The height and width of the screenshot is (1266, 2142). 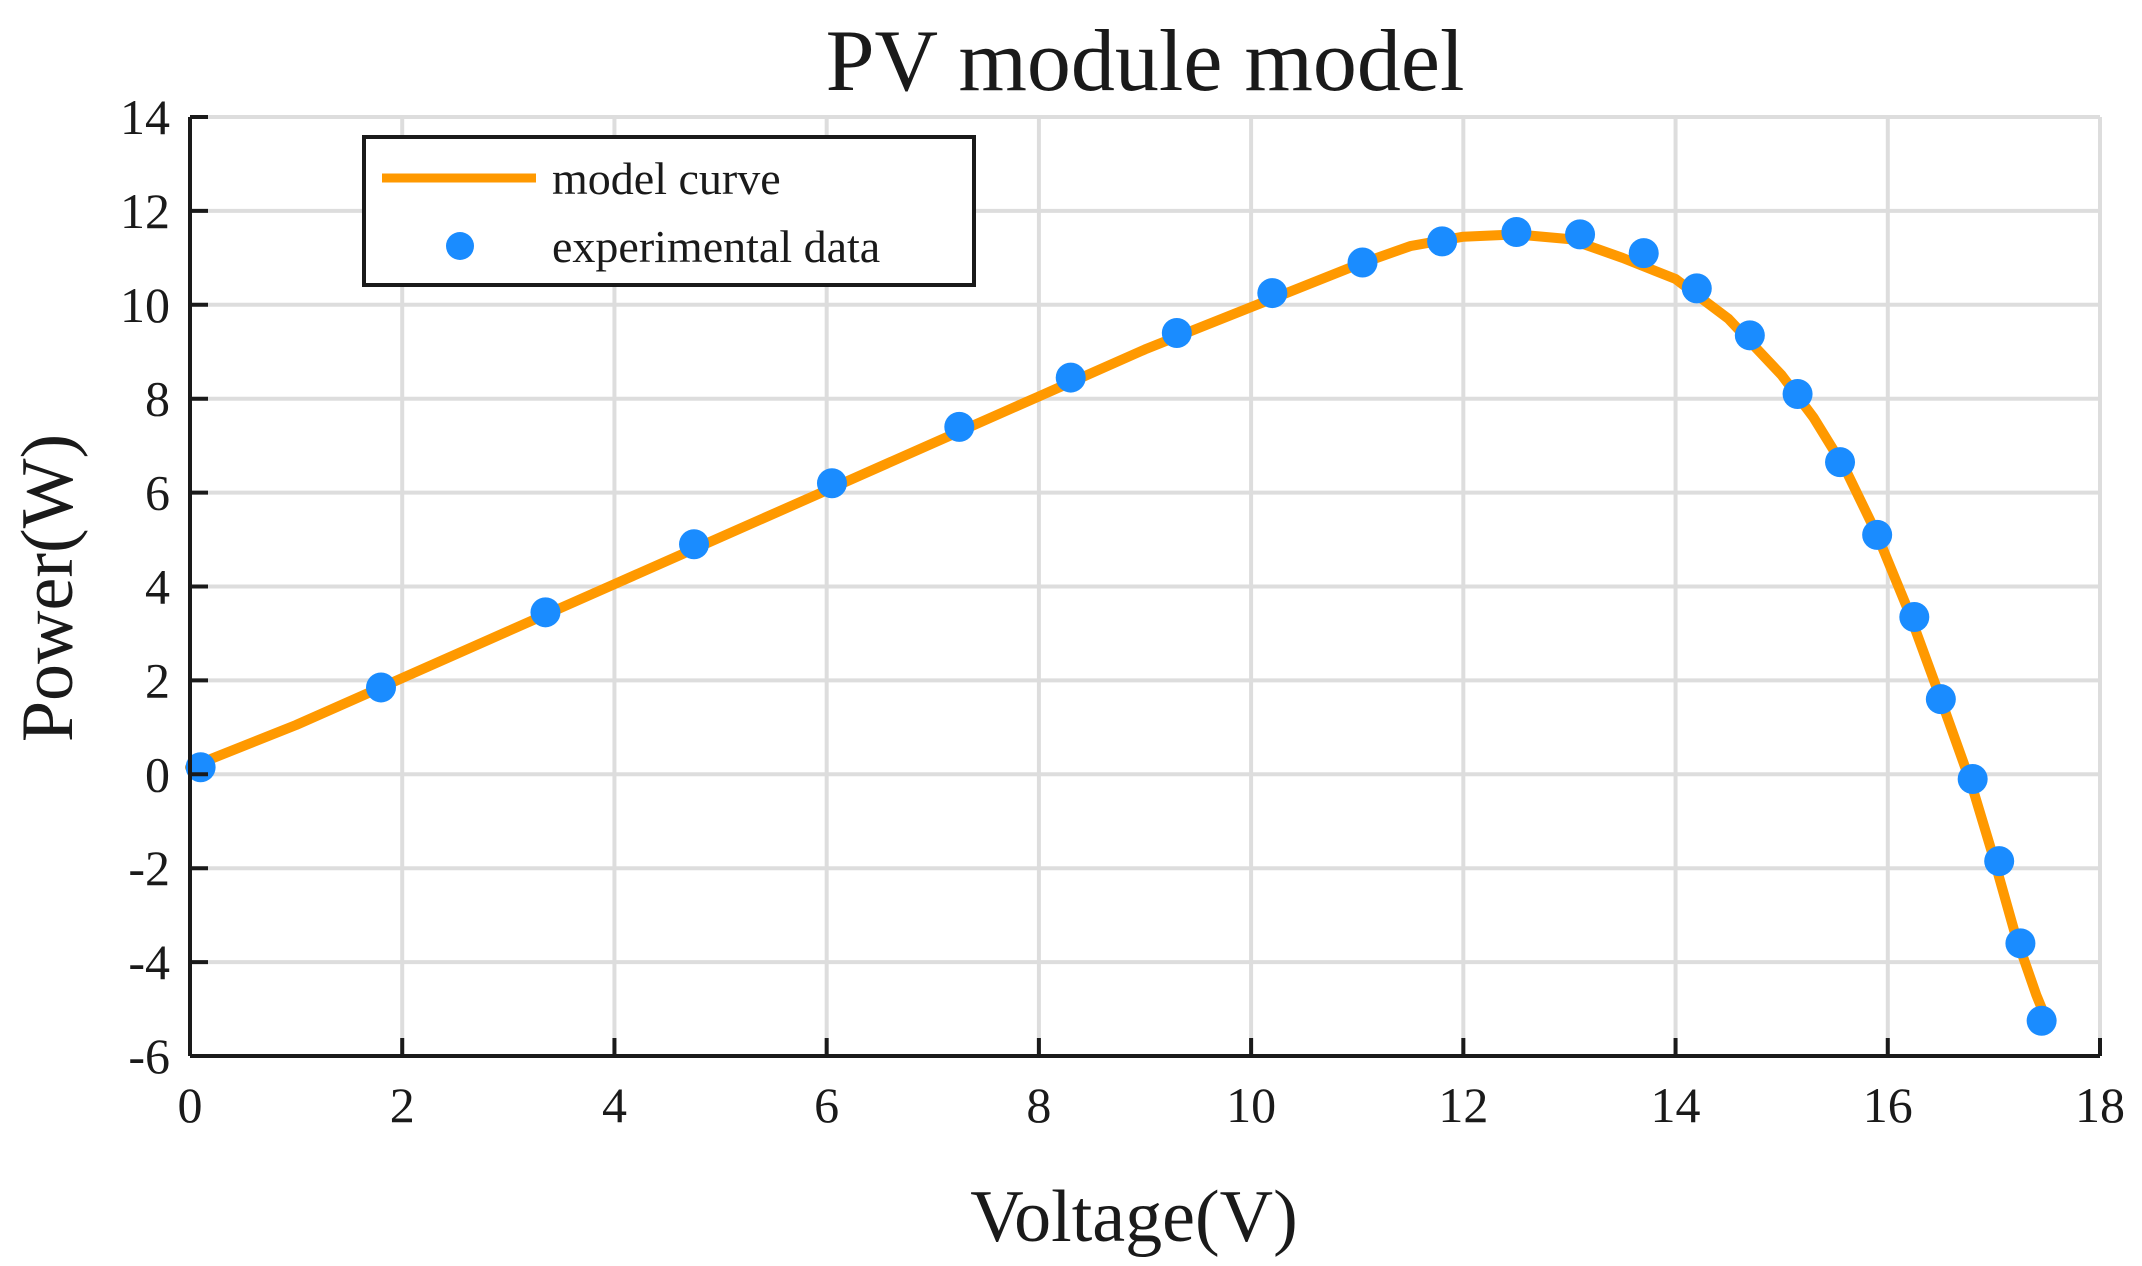 What do you see at coordinates (460, 246) in the screenshot?
I see `legend-dot-swatch` at bounding box center [460, 246].